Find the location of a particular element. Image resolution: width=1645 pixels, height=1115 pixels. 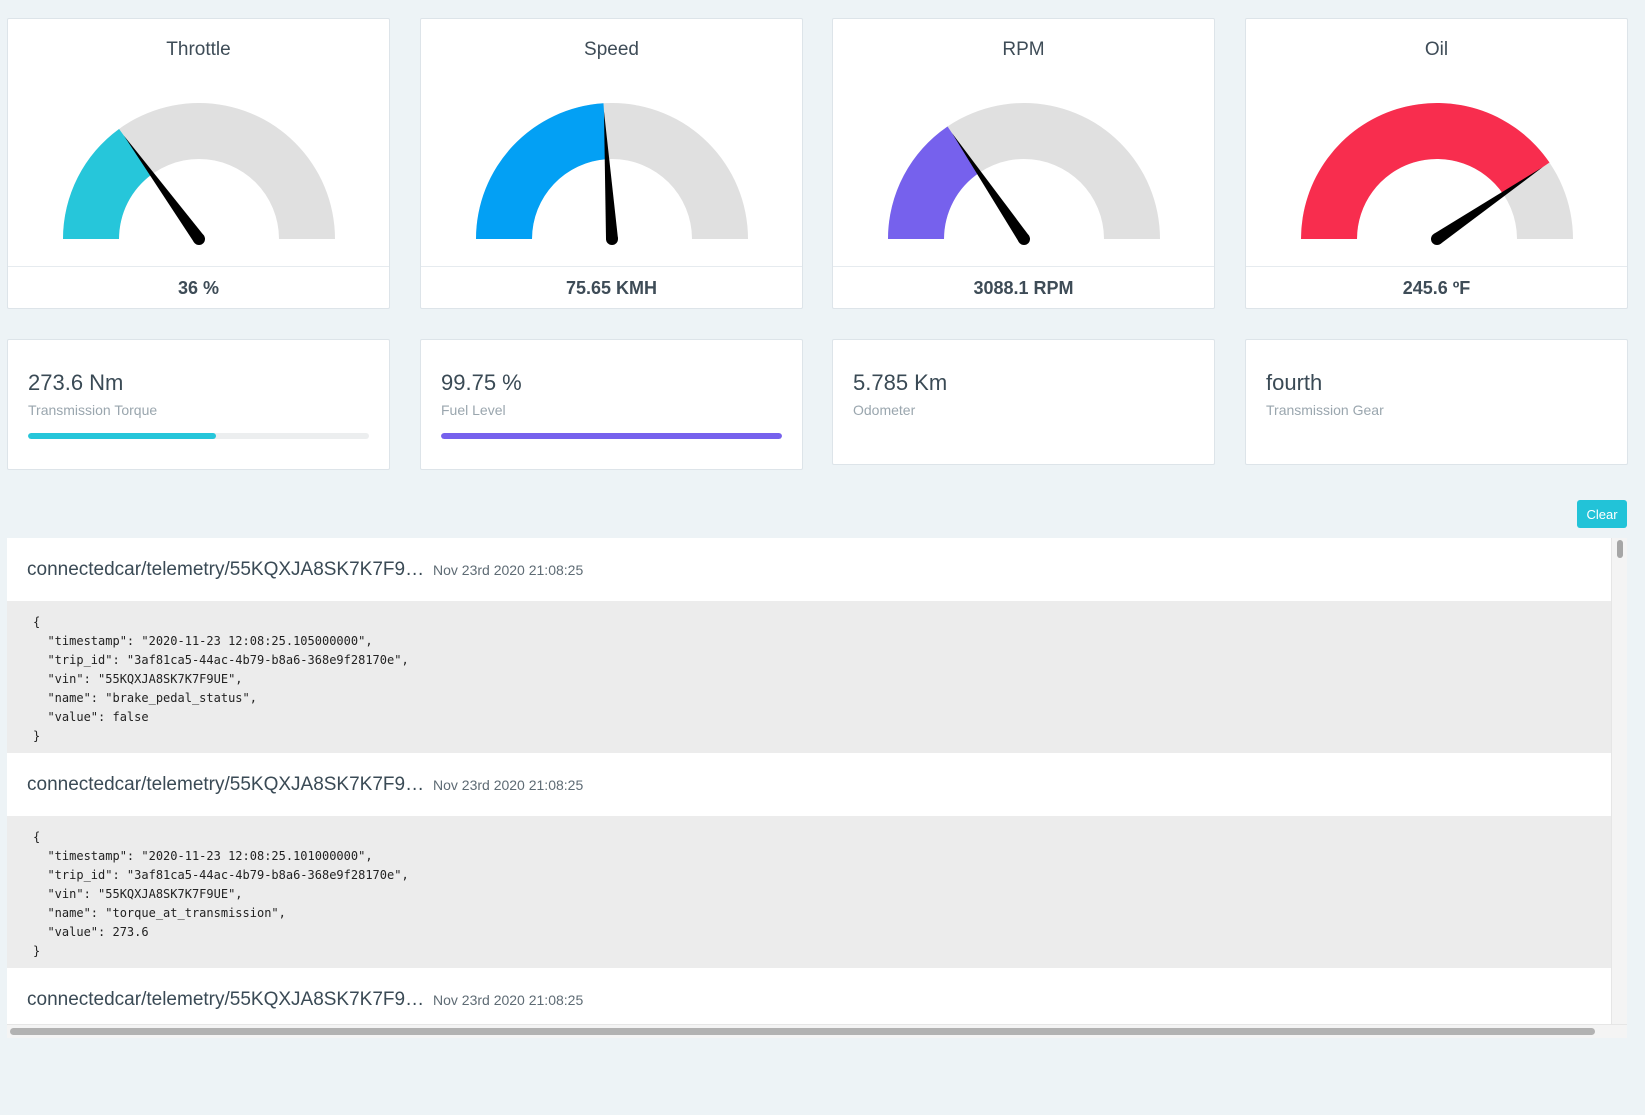

stat-value: 5.785 Km is located at coordinates (900, 382).